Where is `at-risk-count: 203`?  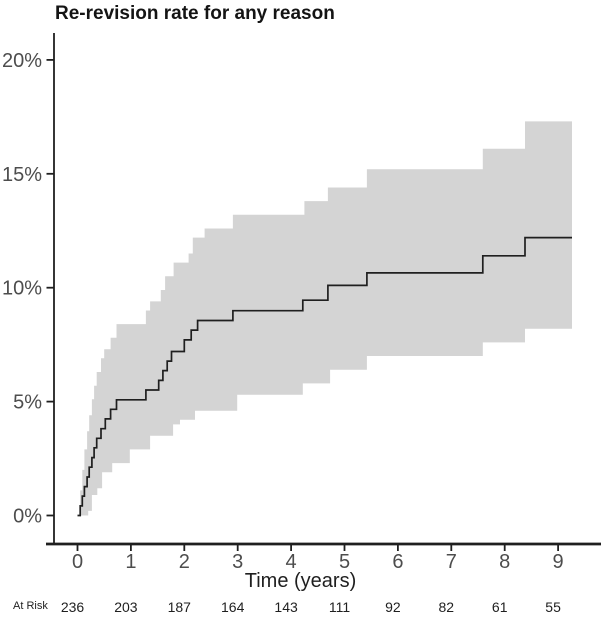 at-risk-count: 203 is located at coordinates (126, 607).